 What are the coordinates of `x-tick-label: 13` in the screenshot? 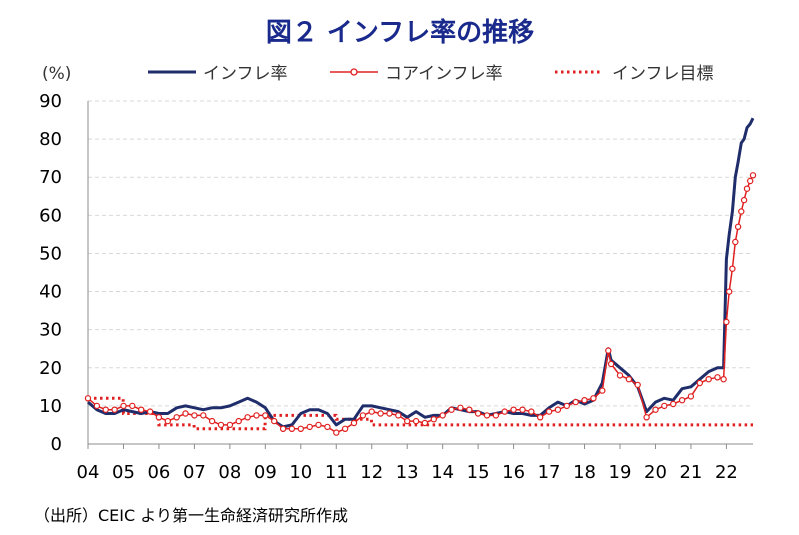 It's located at (407, 472).